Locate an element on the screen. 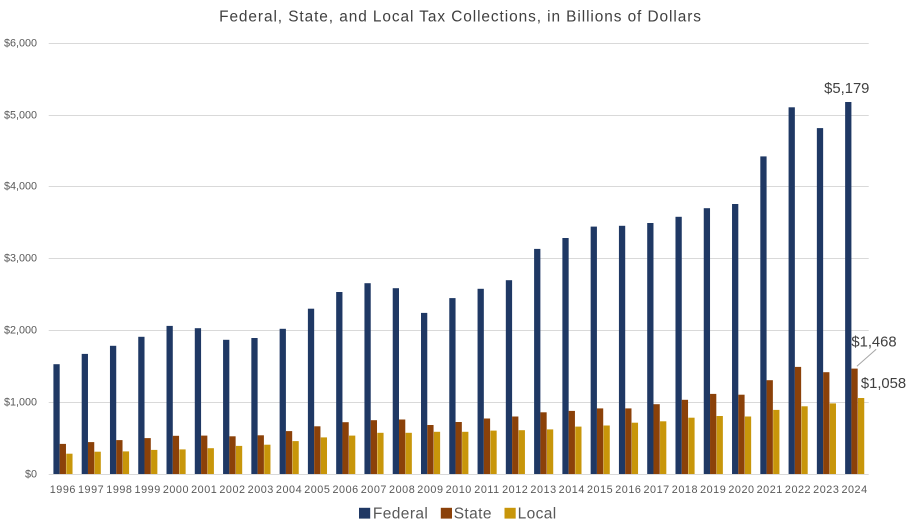  svg-text: 1996 is located at coordinates (63, 490).